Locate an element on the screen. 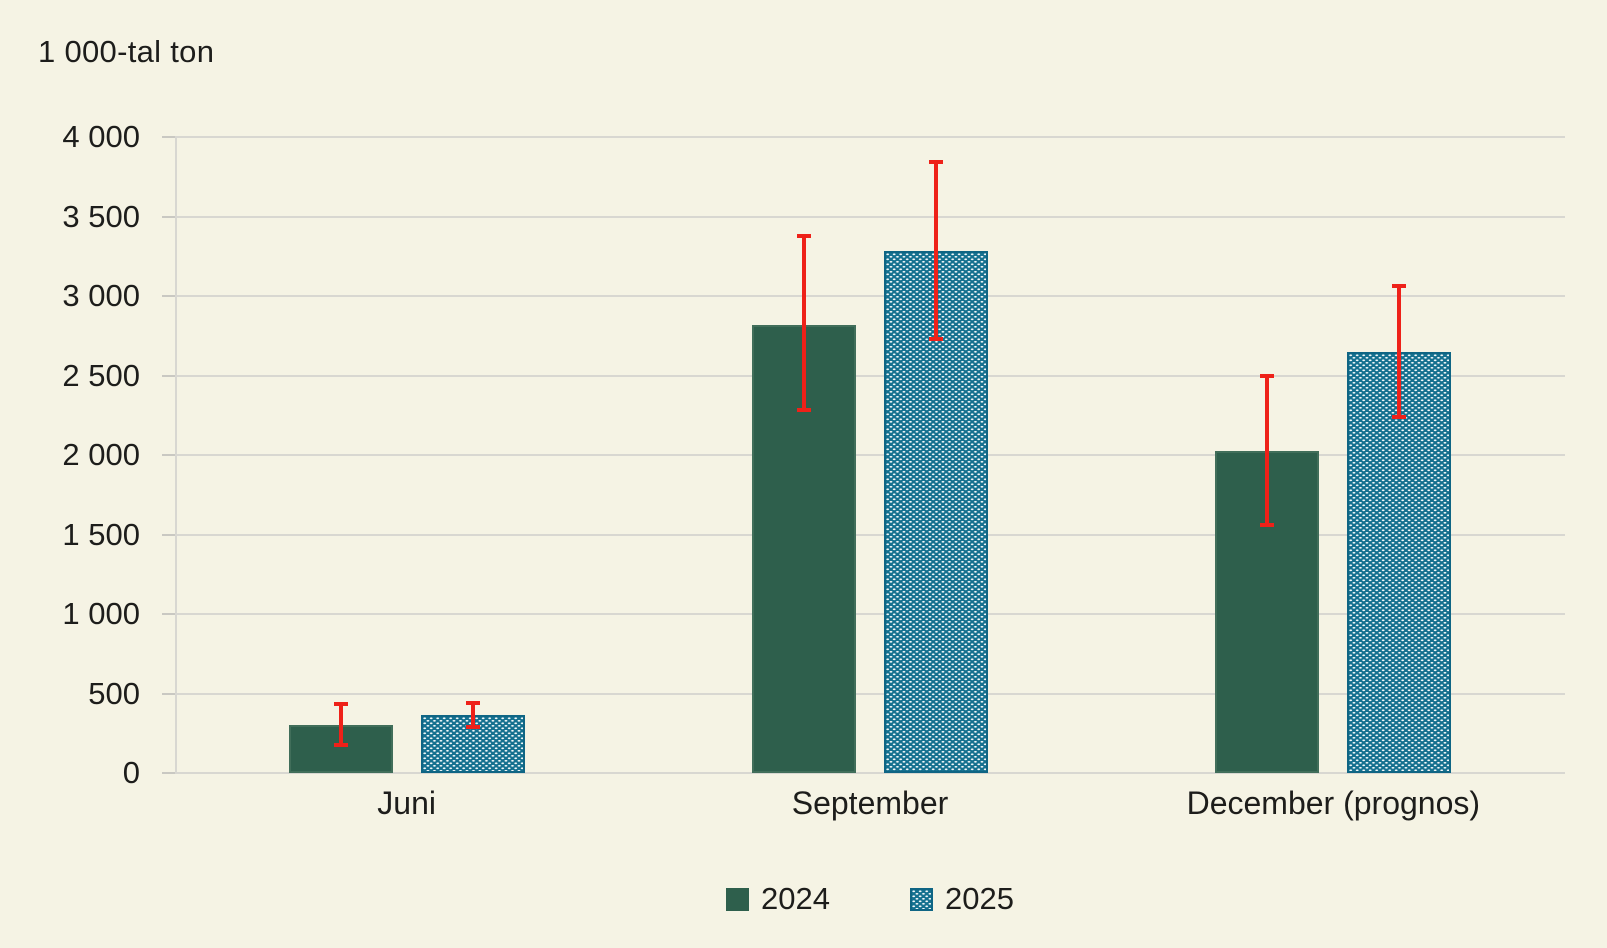  y-axis-tick-label: 500 is located at coordinates (114, 693).